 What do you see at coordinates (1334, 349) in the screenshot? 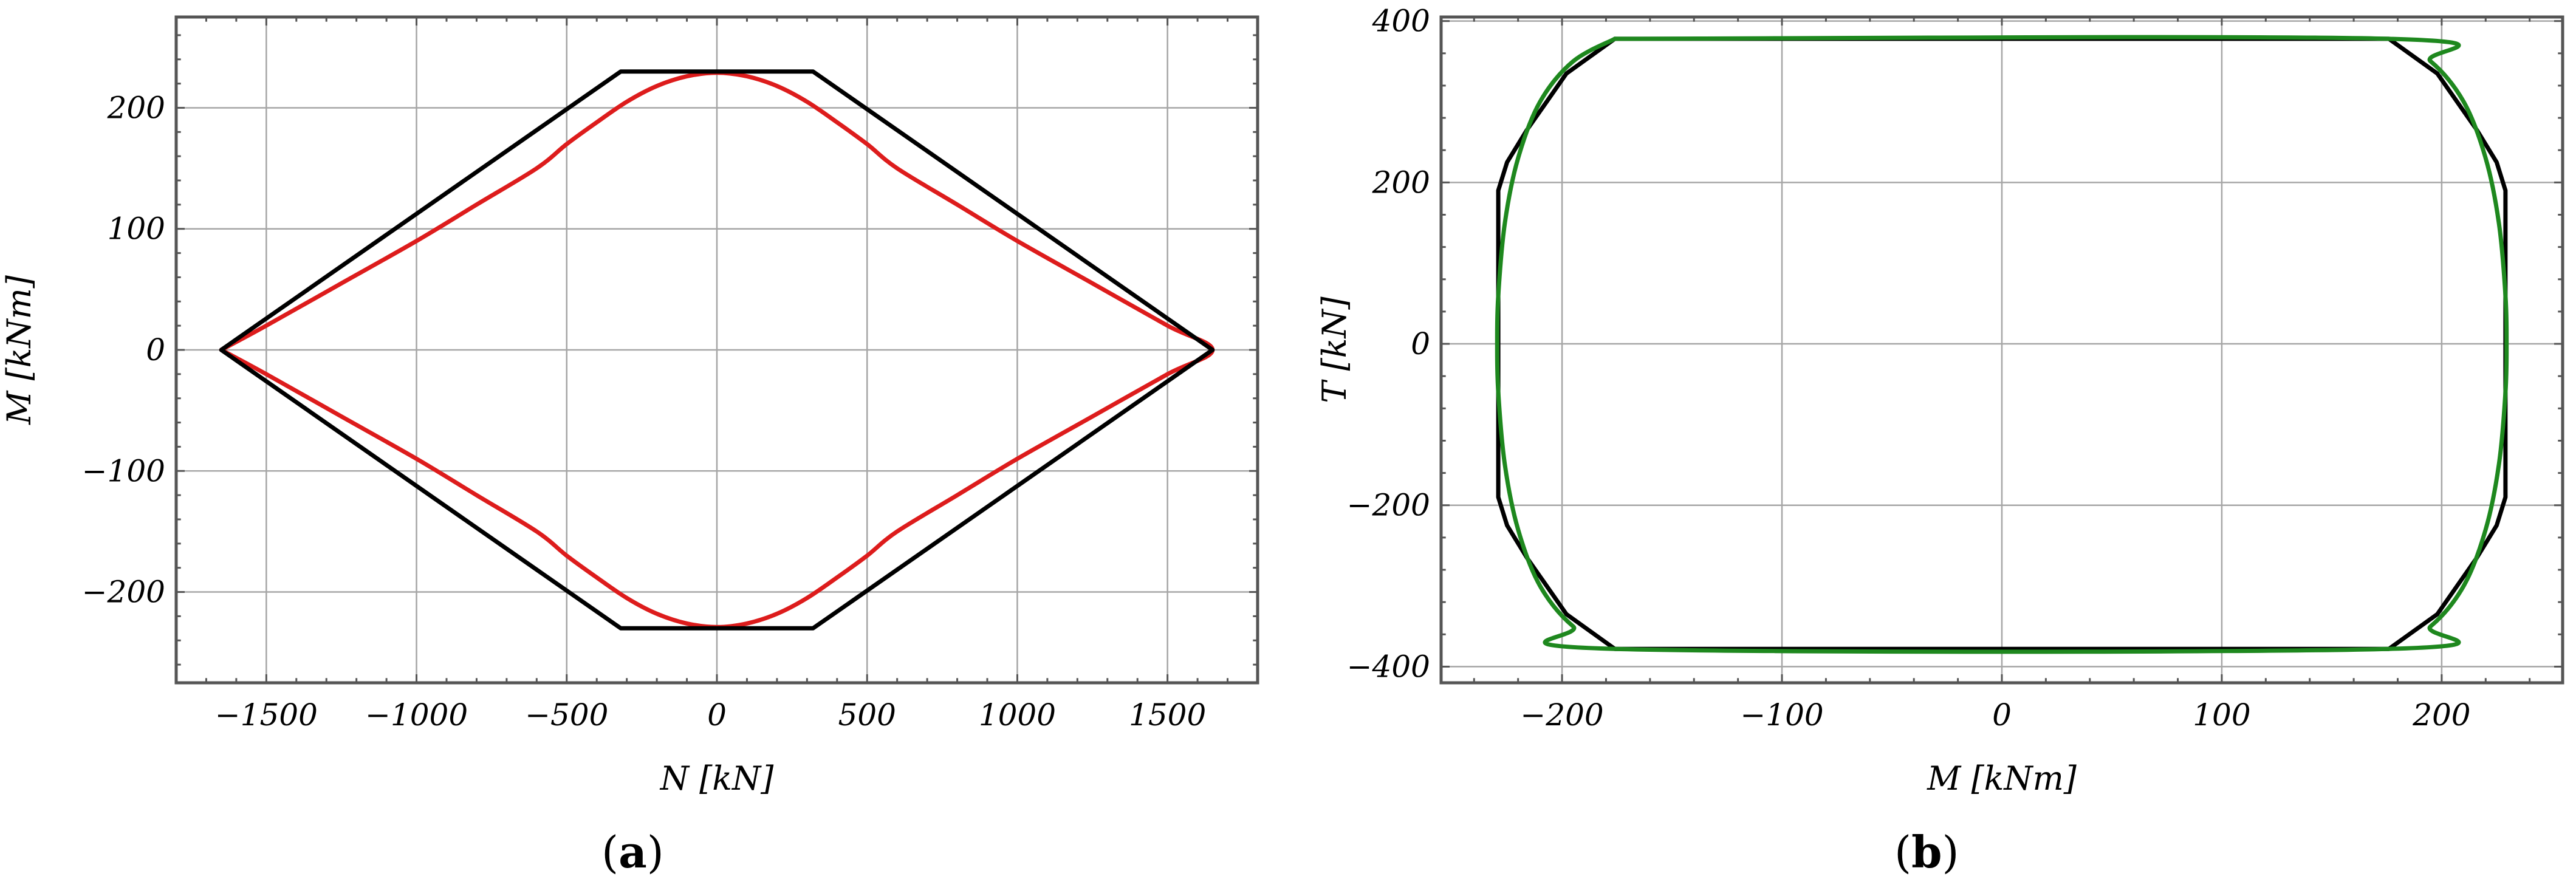
I see `y-axis-label: T [kN]` at bounding box center [1334, 349].